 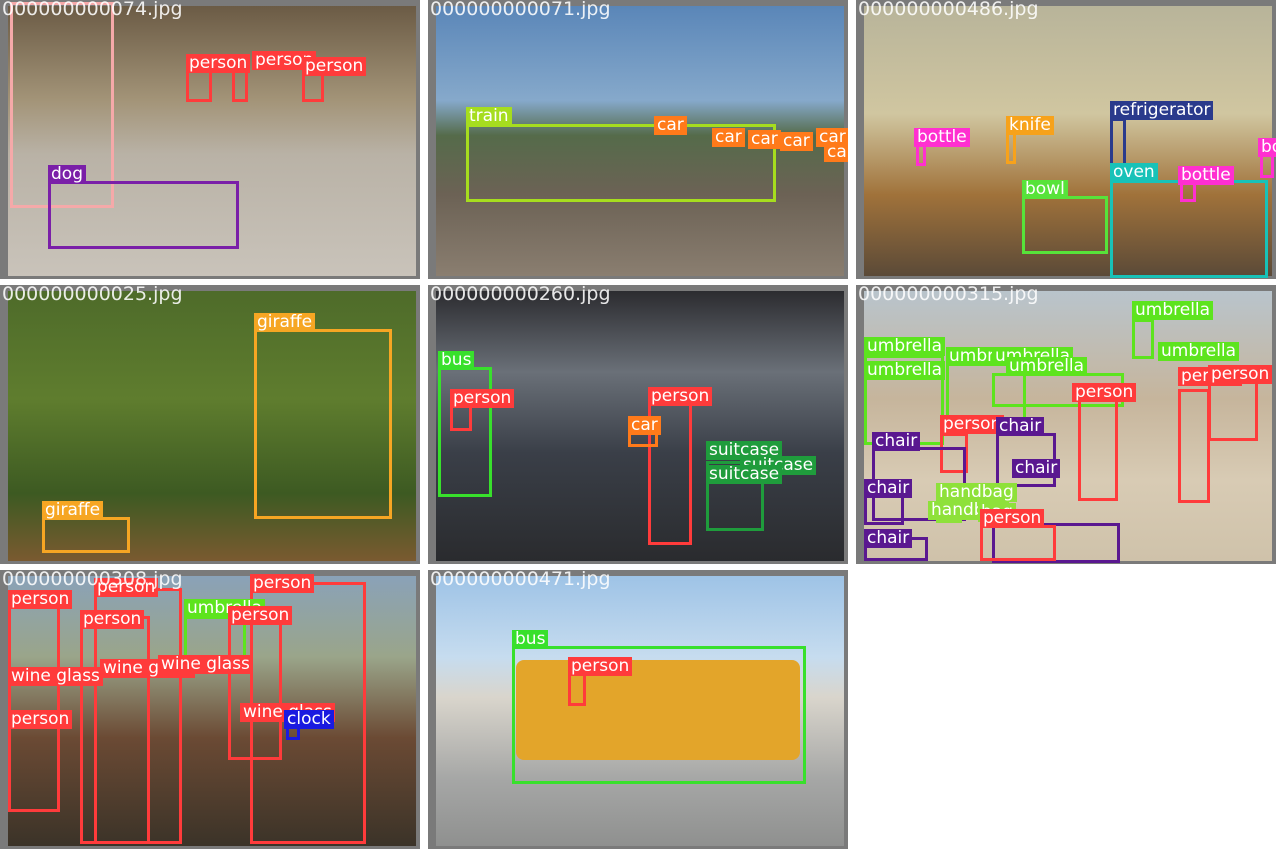 I want to click on photo-street-dog, so click(x=212, y=141).